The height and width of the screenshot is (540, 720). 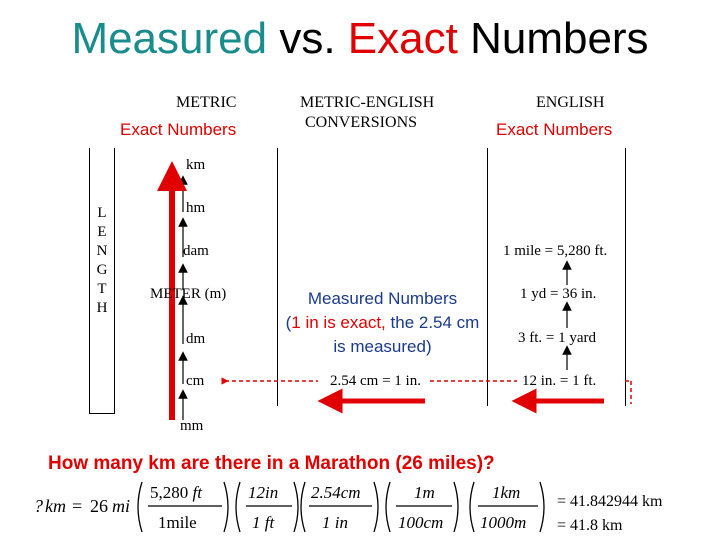 I want to click on header-metric: METRIC, so click(x=206, y=102).